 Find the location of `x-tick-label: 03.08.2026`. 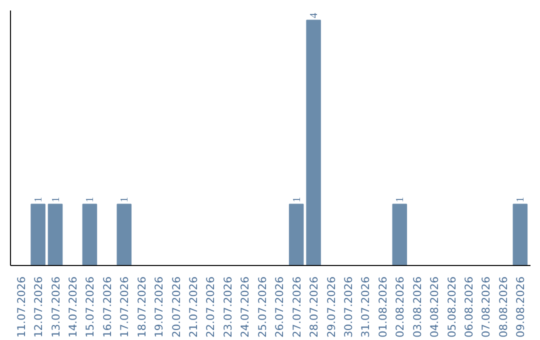

x-tick-label: 03.08.2026 is located at coordinates (417, 307).